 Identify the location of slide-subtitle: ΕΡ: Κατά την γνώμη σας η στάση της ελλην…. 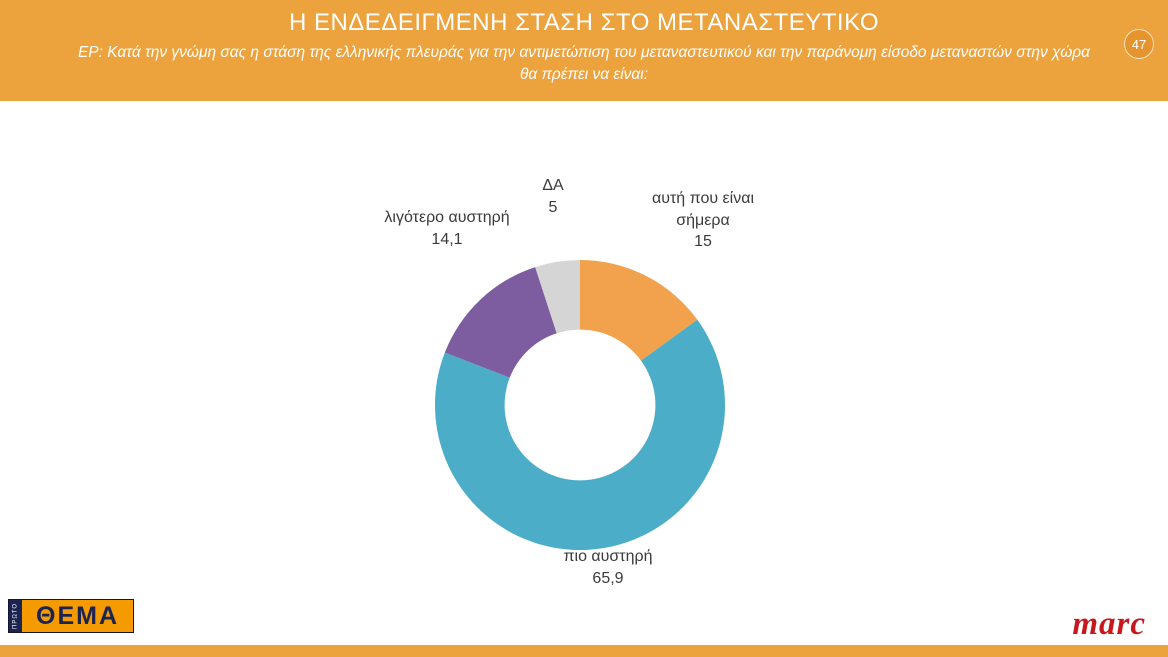
(584, 64).